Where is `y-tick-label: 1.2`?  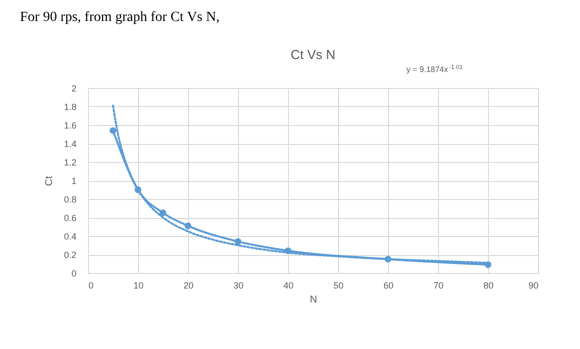
y-tick-label: 1.2 is located at coordinates (70, 163).